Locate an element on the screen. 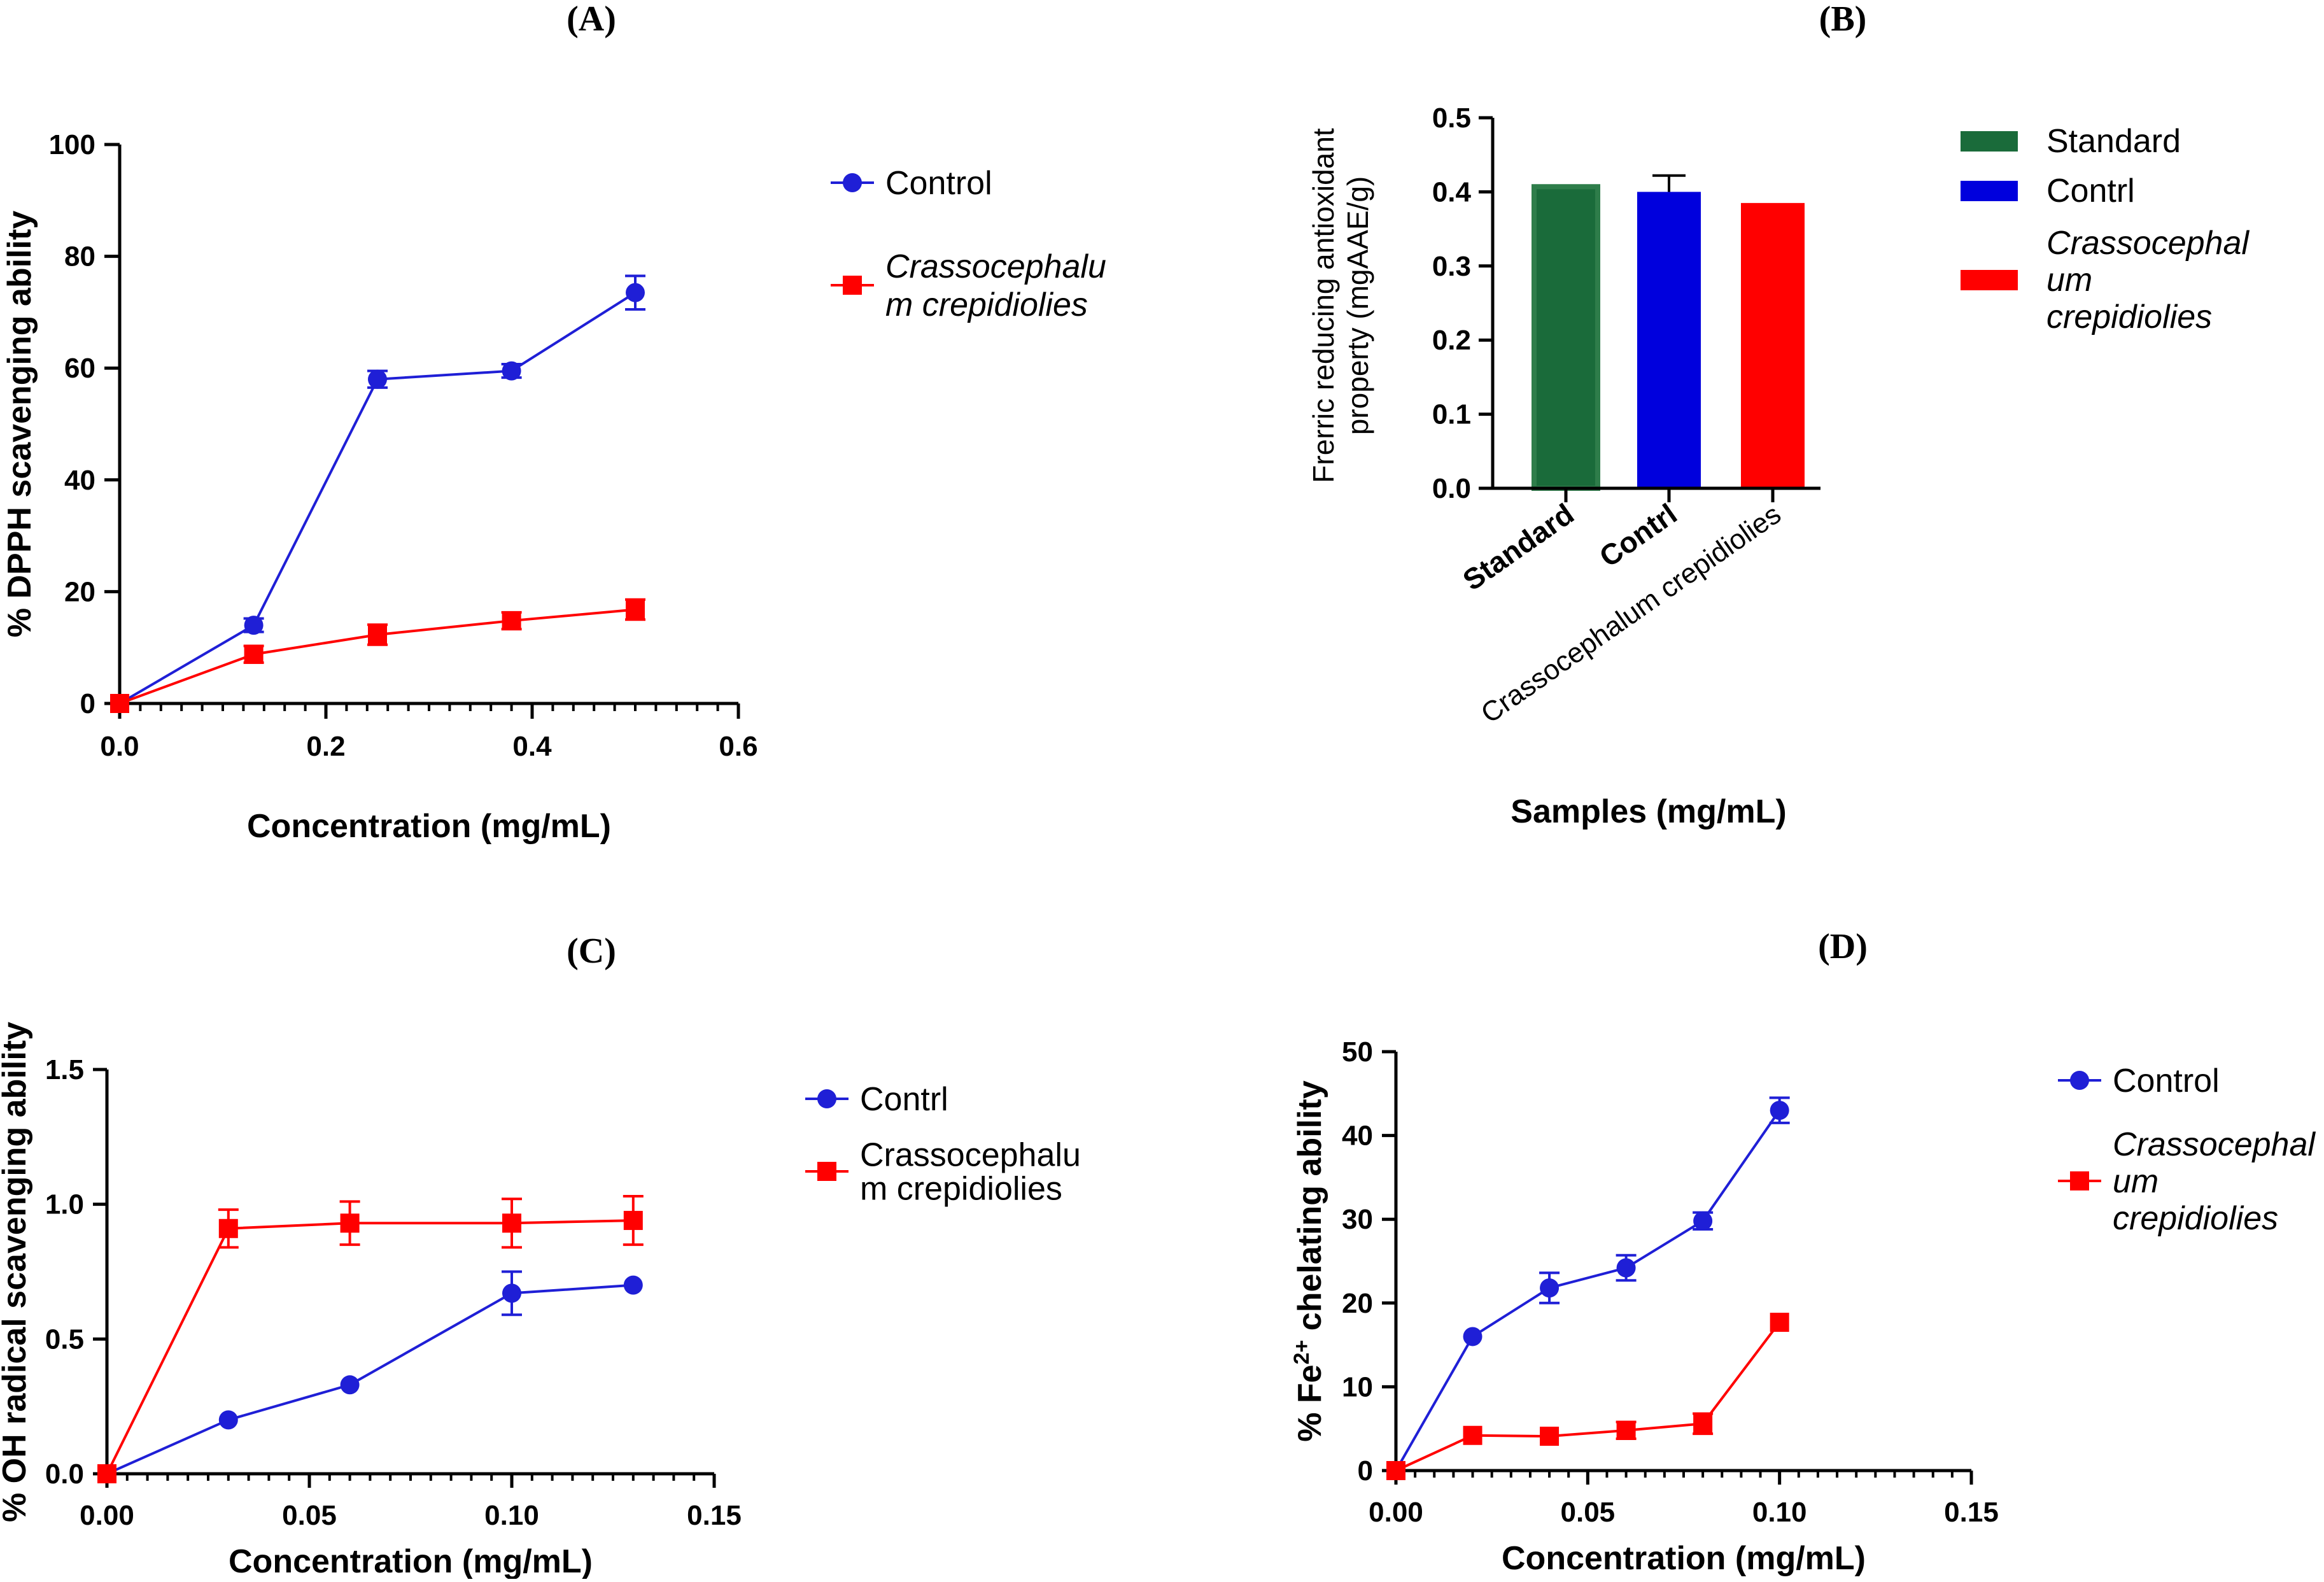 This screenshot has width=2324, height=1582. x-category-label: Standard is located at coordinates (1519, 547).